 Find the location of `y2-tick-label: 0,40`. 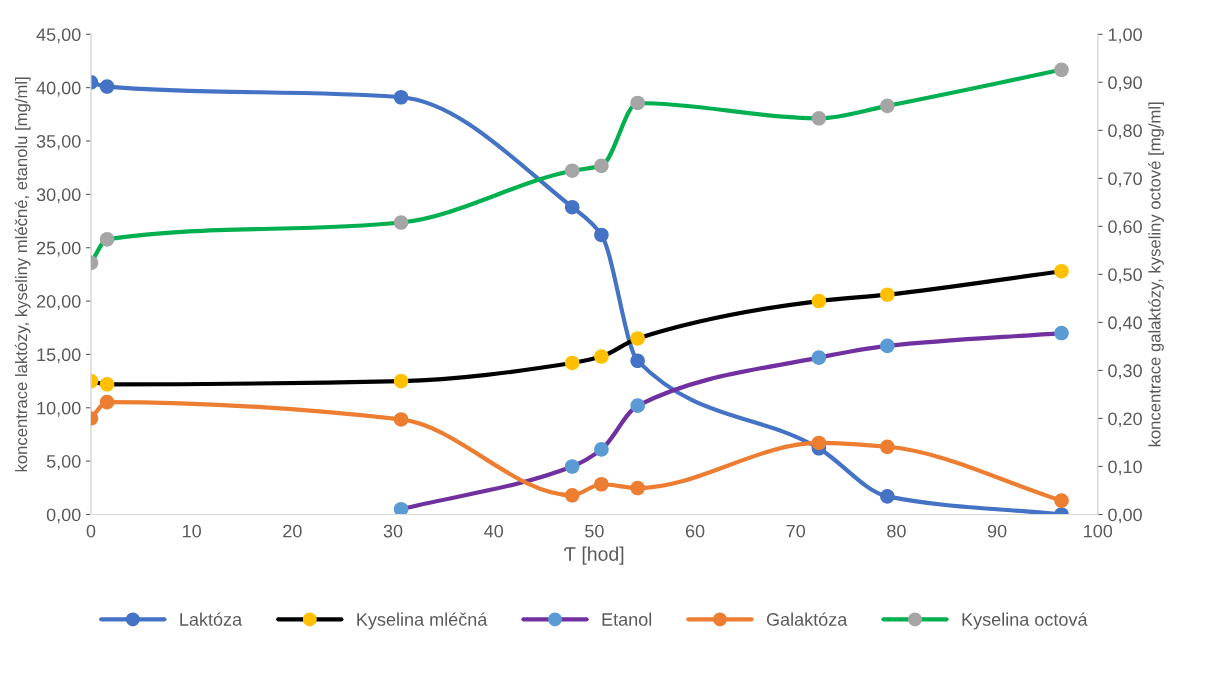

y2-tick-label: 0,40 is located at coordinates (1125, 324).